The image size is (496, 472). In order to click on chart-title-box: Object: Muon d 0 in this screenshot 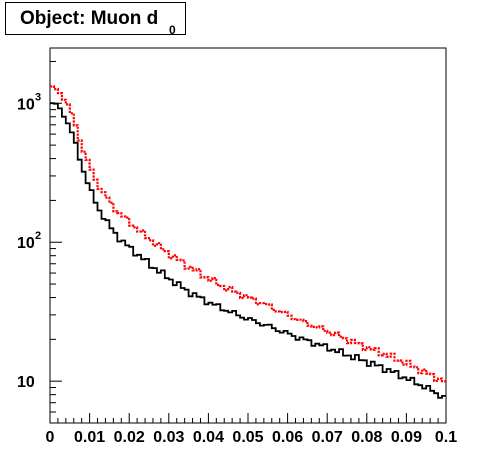, I will do `click(95, 19)`.